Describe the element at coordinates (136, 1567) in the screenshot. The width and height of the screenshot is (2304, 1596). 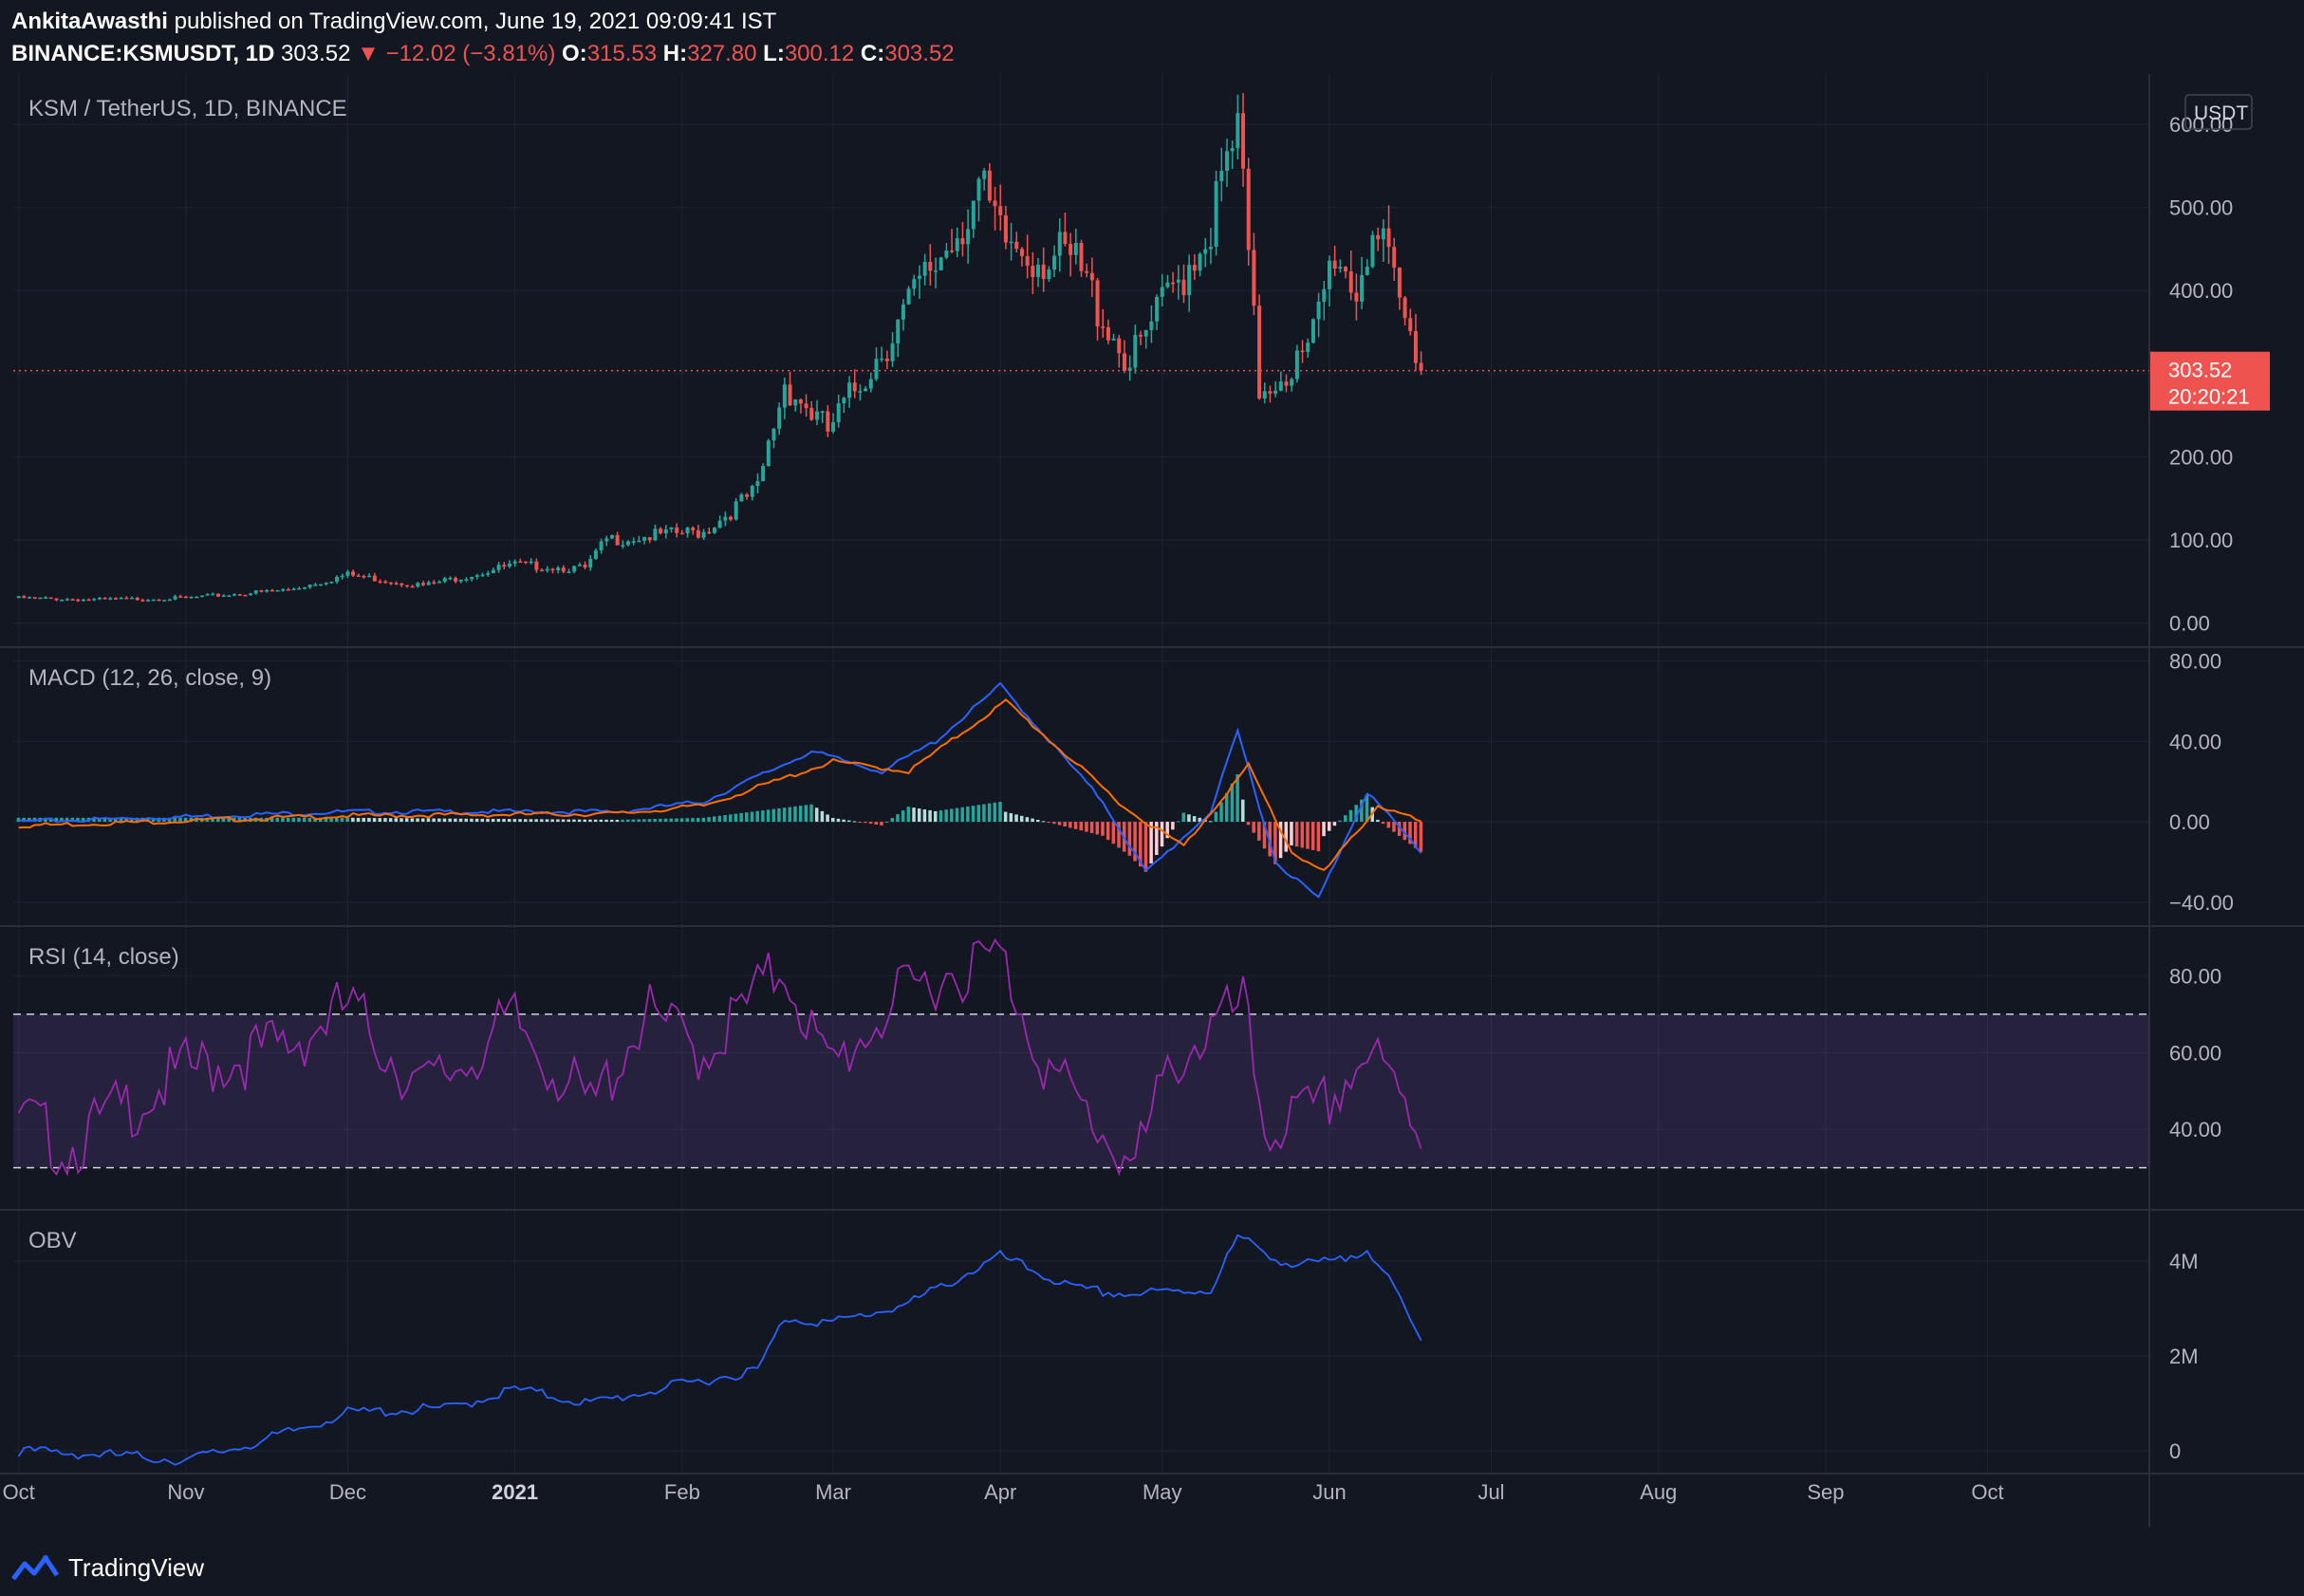
I see `tradingview-brand: TradingView` at that location.